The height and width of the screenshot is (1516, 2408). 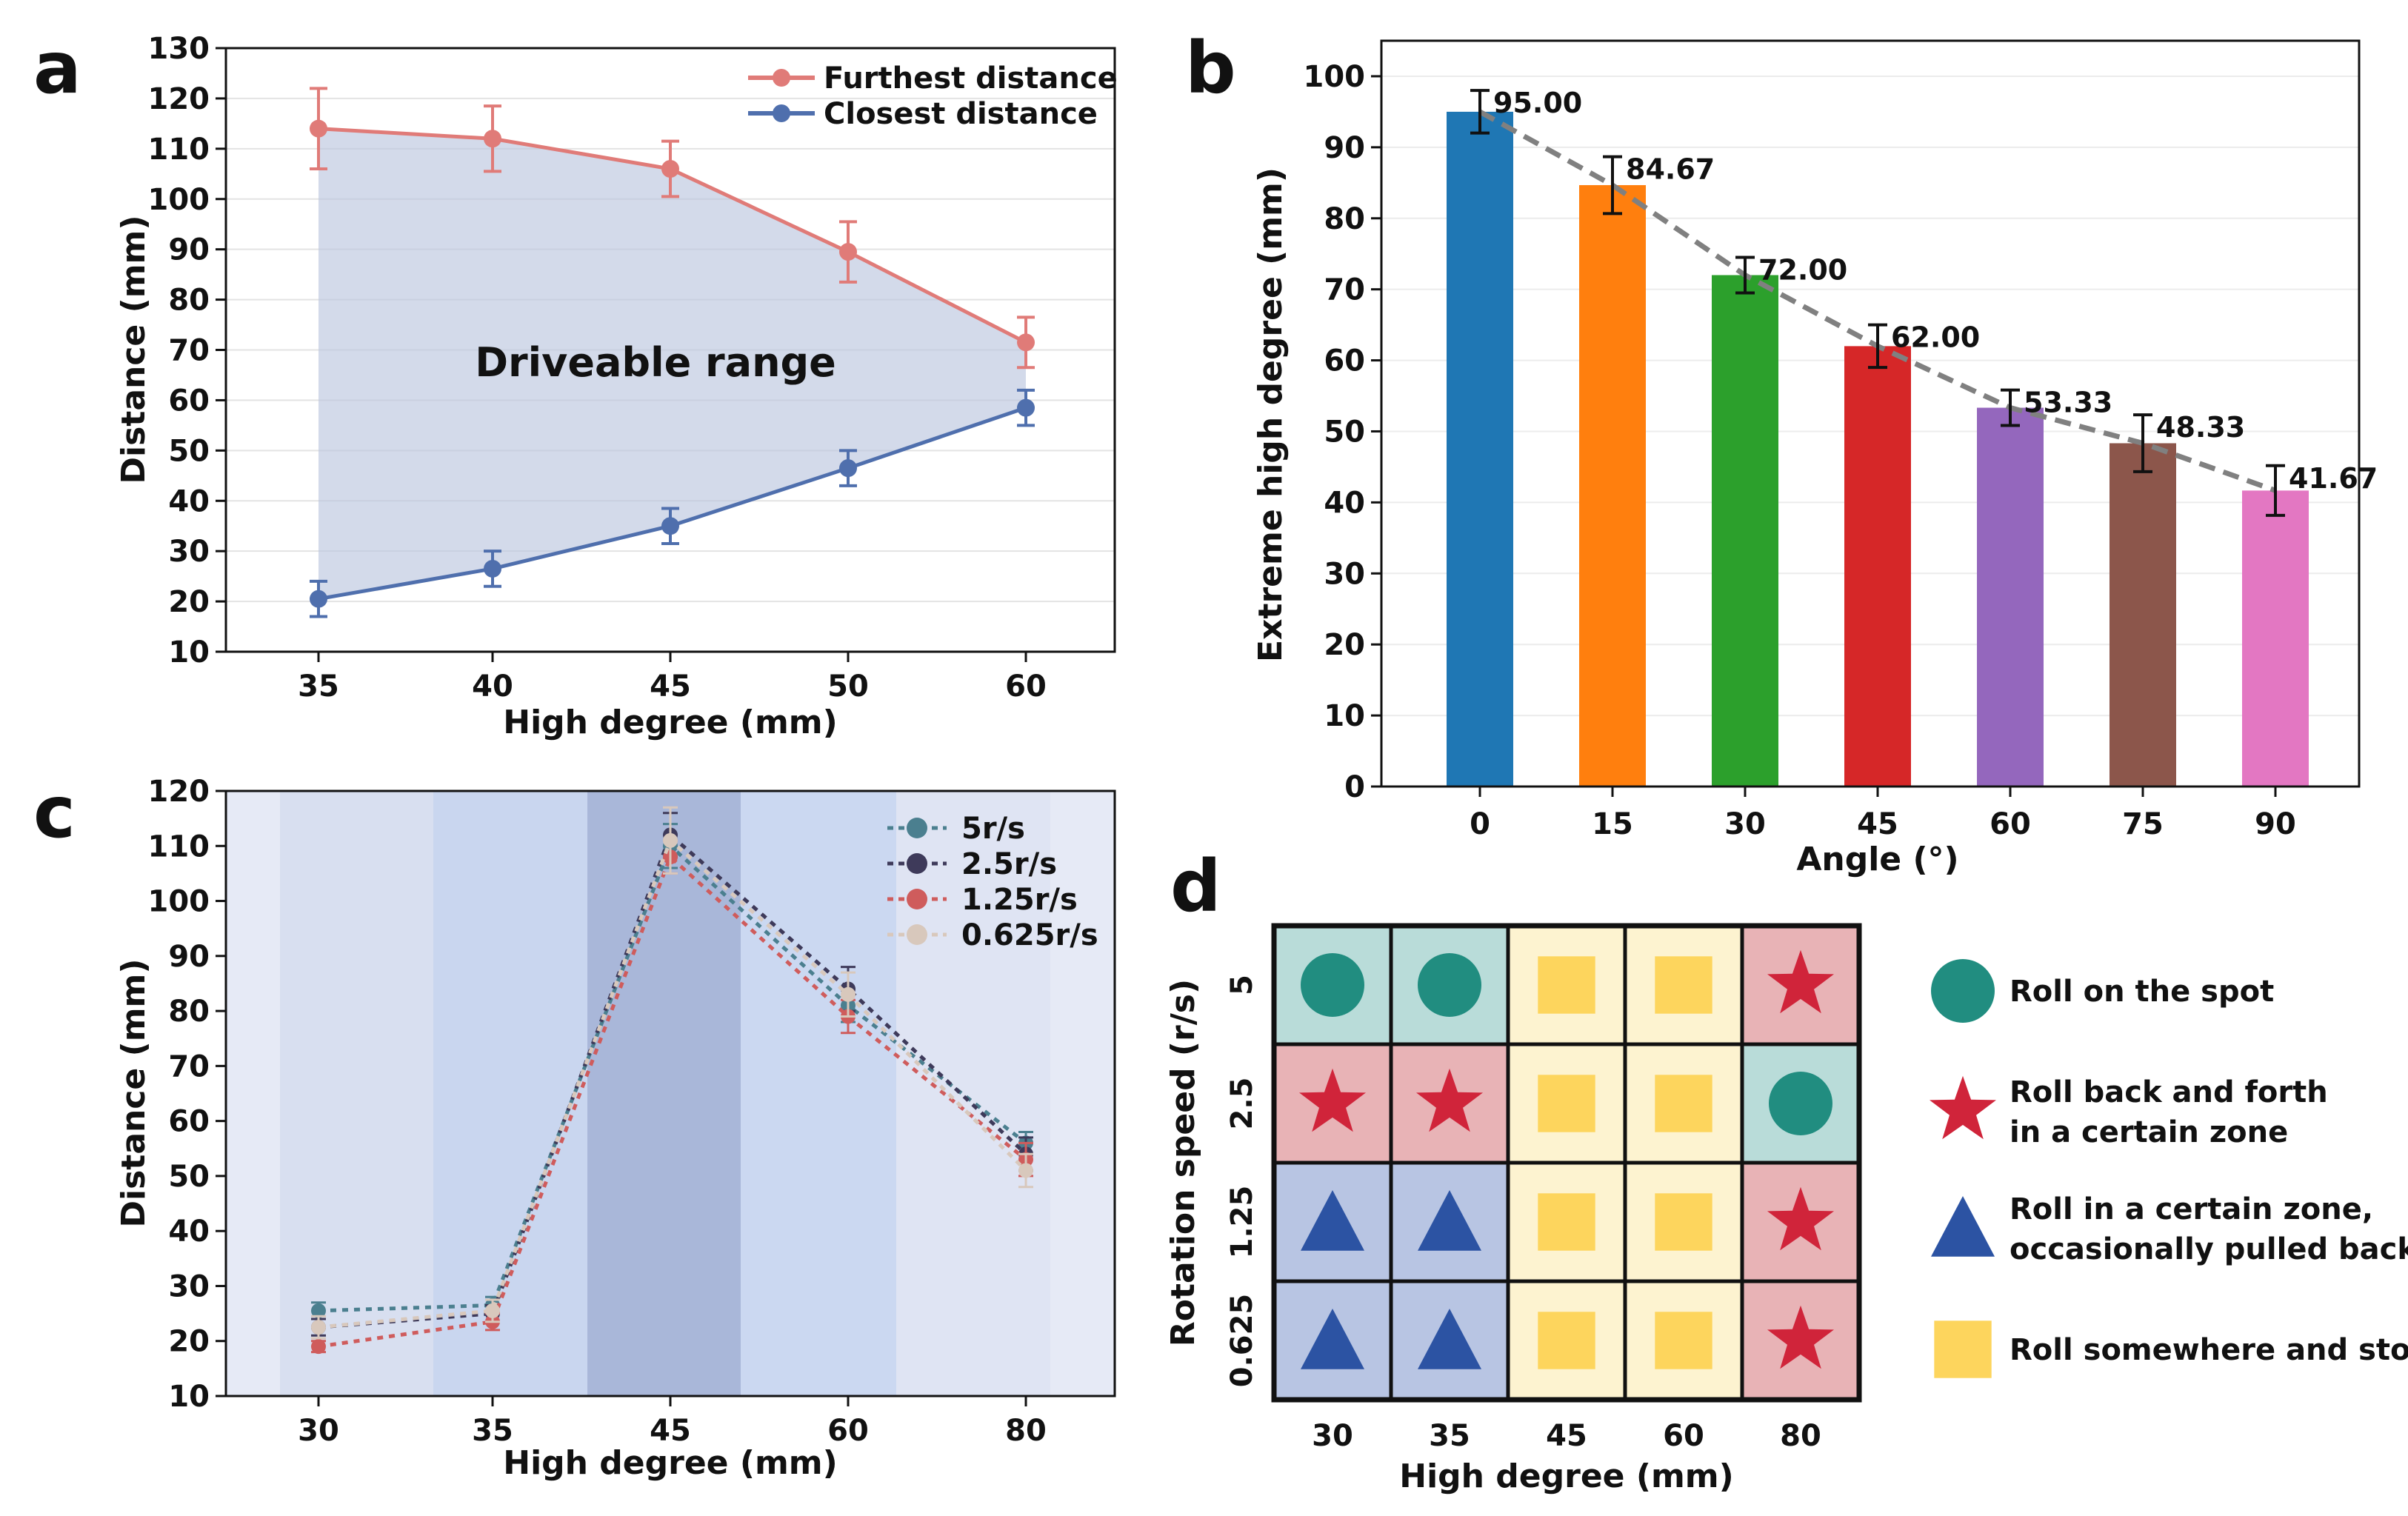 What do you see at coordinates (973, 1093) in the screenshot?
I see `category-band` at bounding box center [973, 1093].